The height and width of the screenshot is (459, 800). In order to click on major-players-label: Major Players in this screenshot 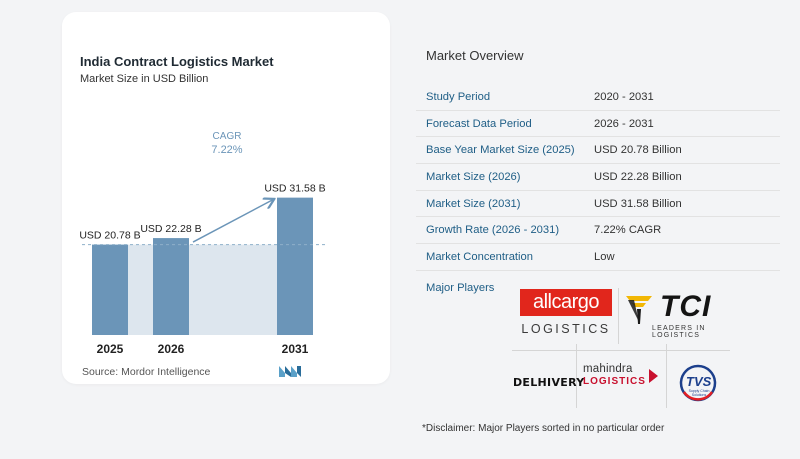, I will do `click(460, 288)`.